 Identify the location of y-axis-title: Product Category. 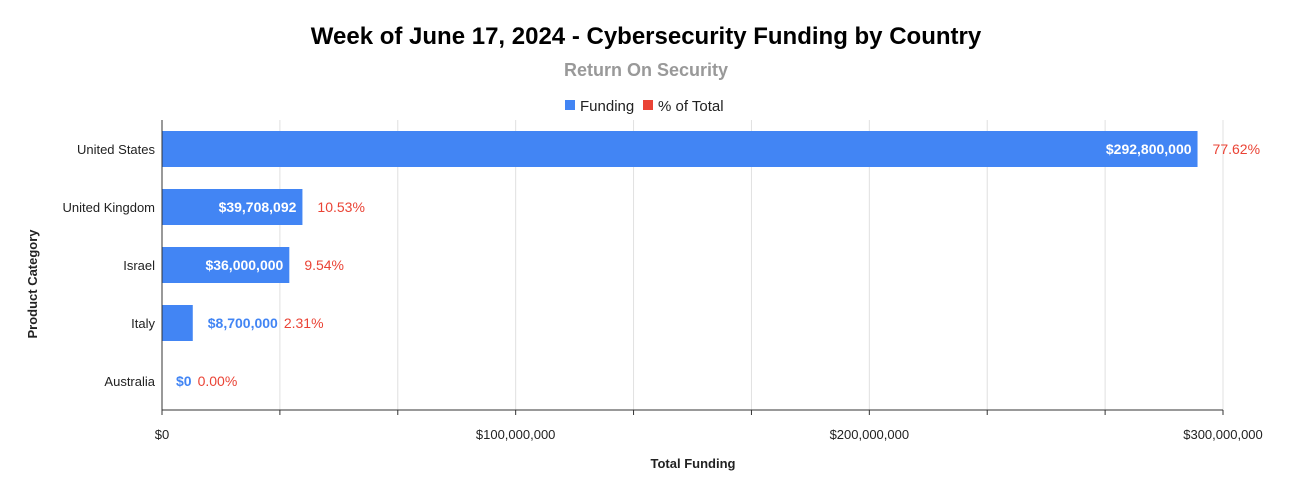
(32, 284).